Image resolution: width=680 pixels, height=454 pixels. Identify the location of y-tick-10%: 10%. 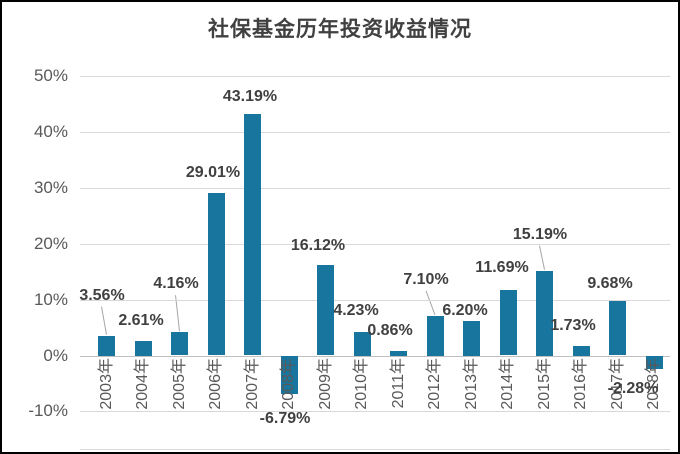
(50, 299).